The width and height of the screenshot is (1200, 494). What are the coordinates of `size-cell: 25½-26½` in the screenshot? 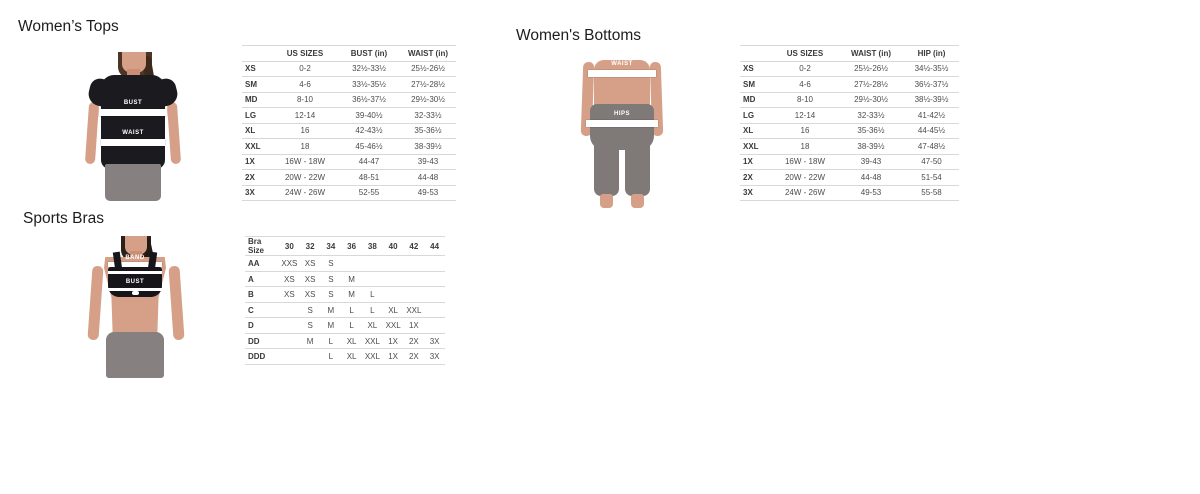 It's located at (428, 69).